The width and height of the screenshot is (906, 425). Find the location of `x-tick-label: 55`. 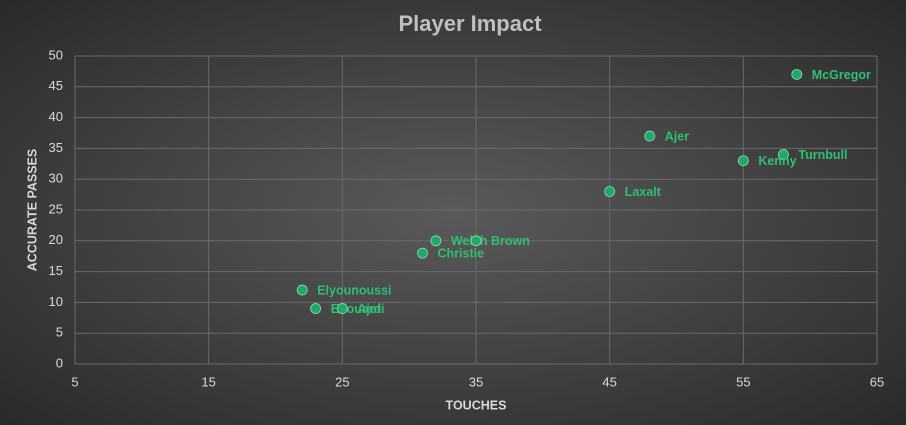

x-tick-label: 55 is located at coordinates (743, 381).